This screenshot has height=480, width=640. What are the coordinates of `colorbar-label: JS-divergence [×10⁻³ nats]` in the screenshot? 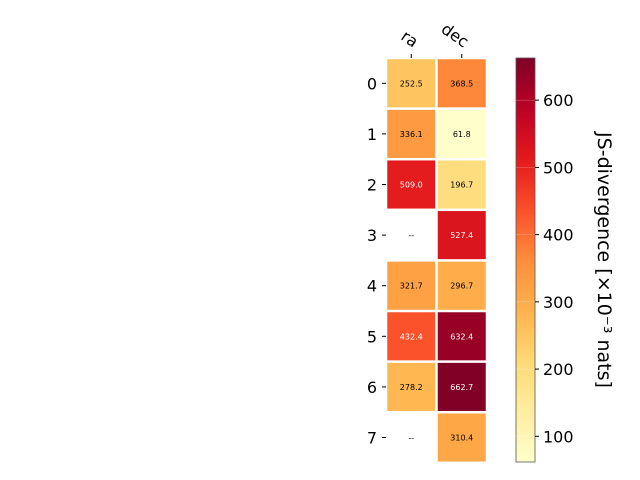 It's located at (604, 259).